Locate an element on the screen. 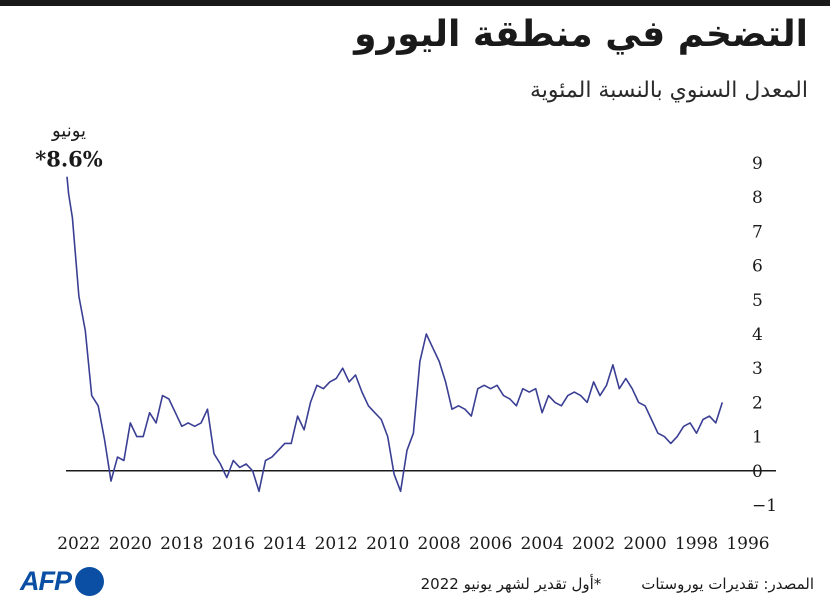  x-tick-label: 2012 is located at coordinates (336, 544).